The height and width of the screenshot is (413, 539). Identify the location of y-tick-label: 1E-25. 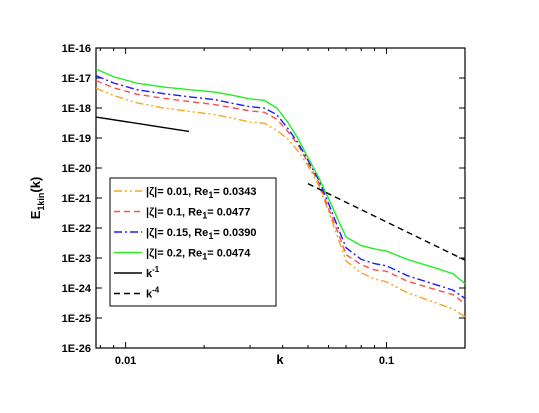
(76, 319).